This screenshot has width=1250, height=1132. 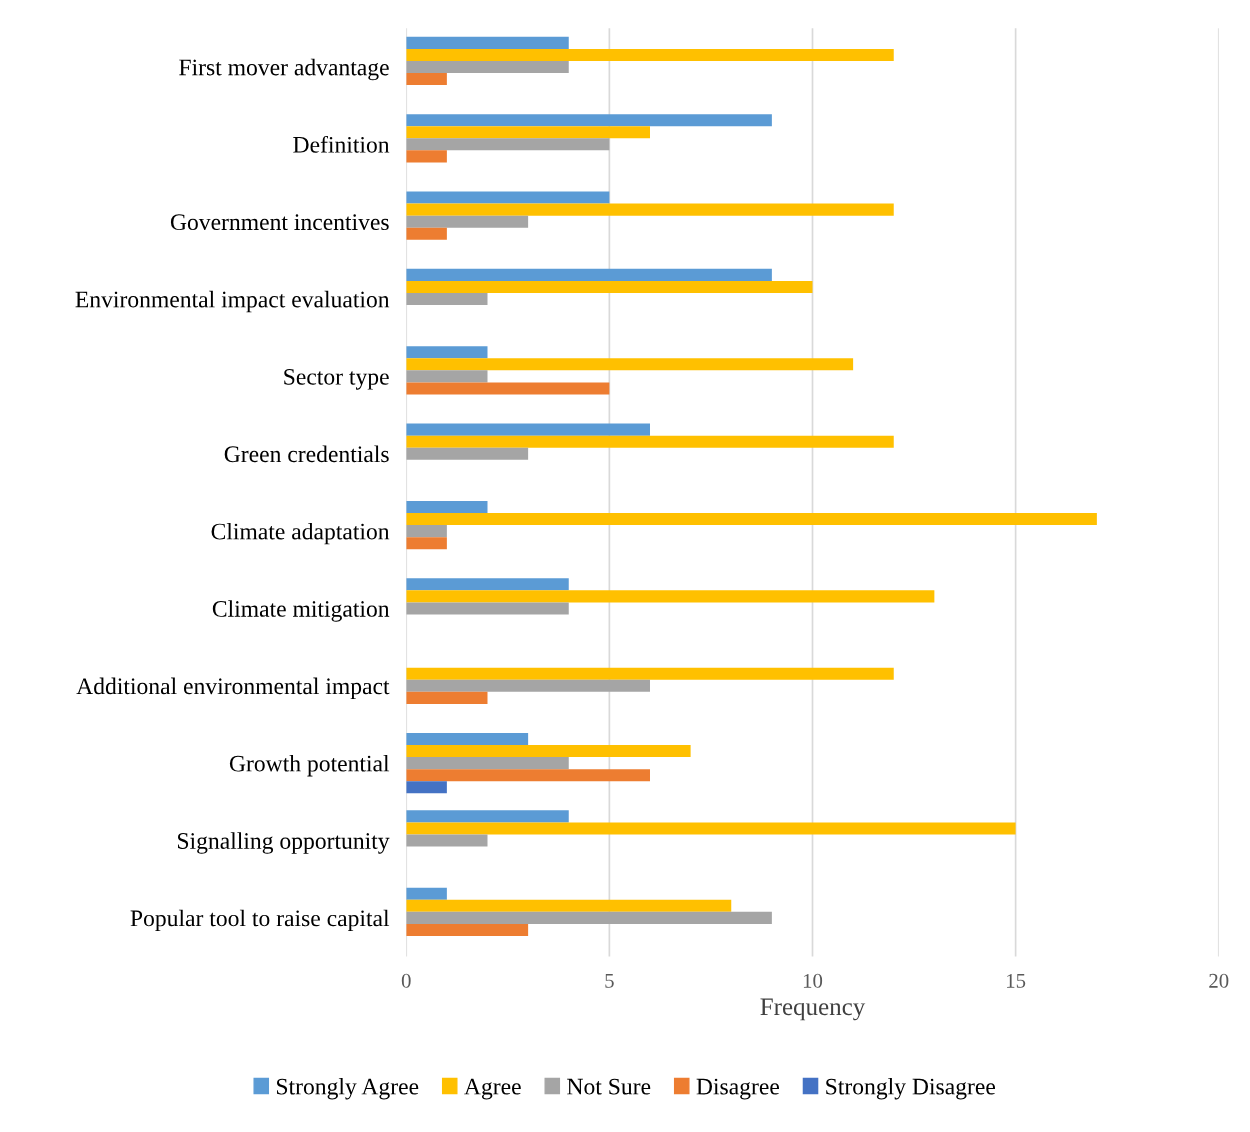 I want to click on y-tick-label: Environmental impact evaluation, so click(x=232, y=301).